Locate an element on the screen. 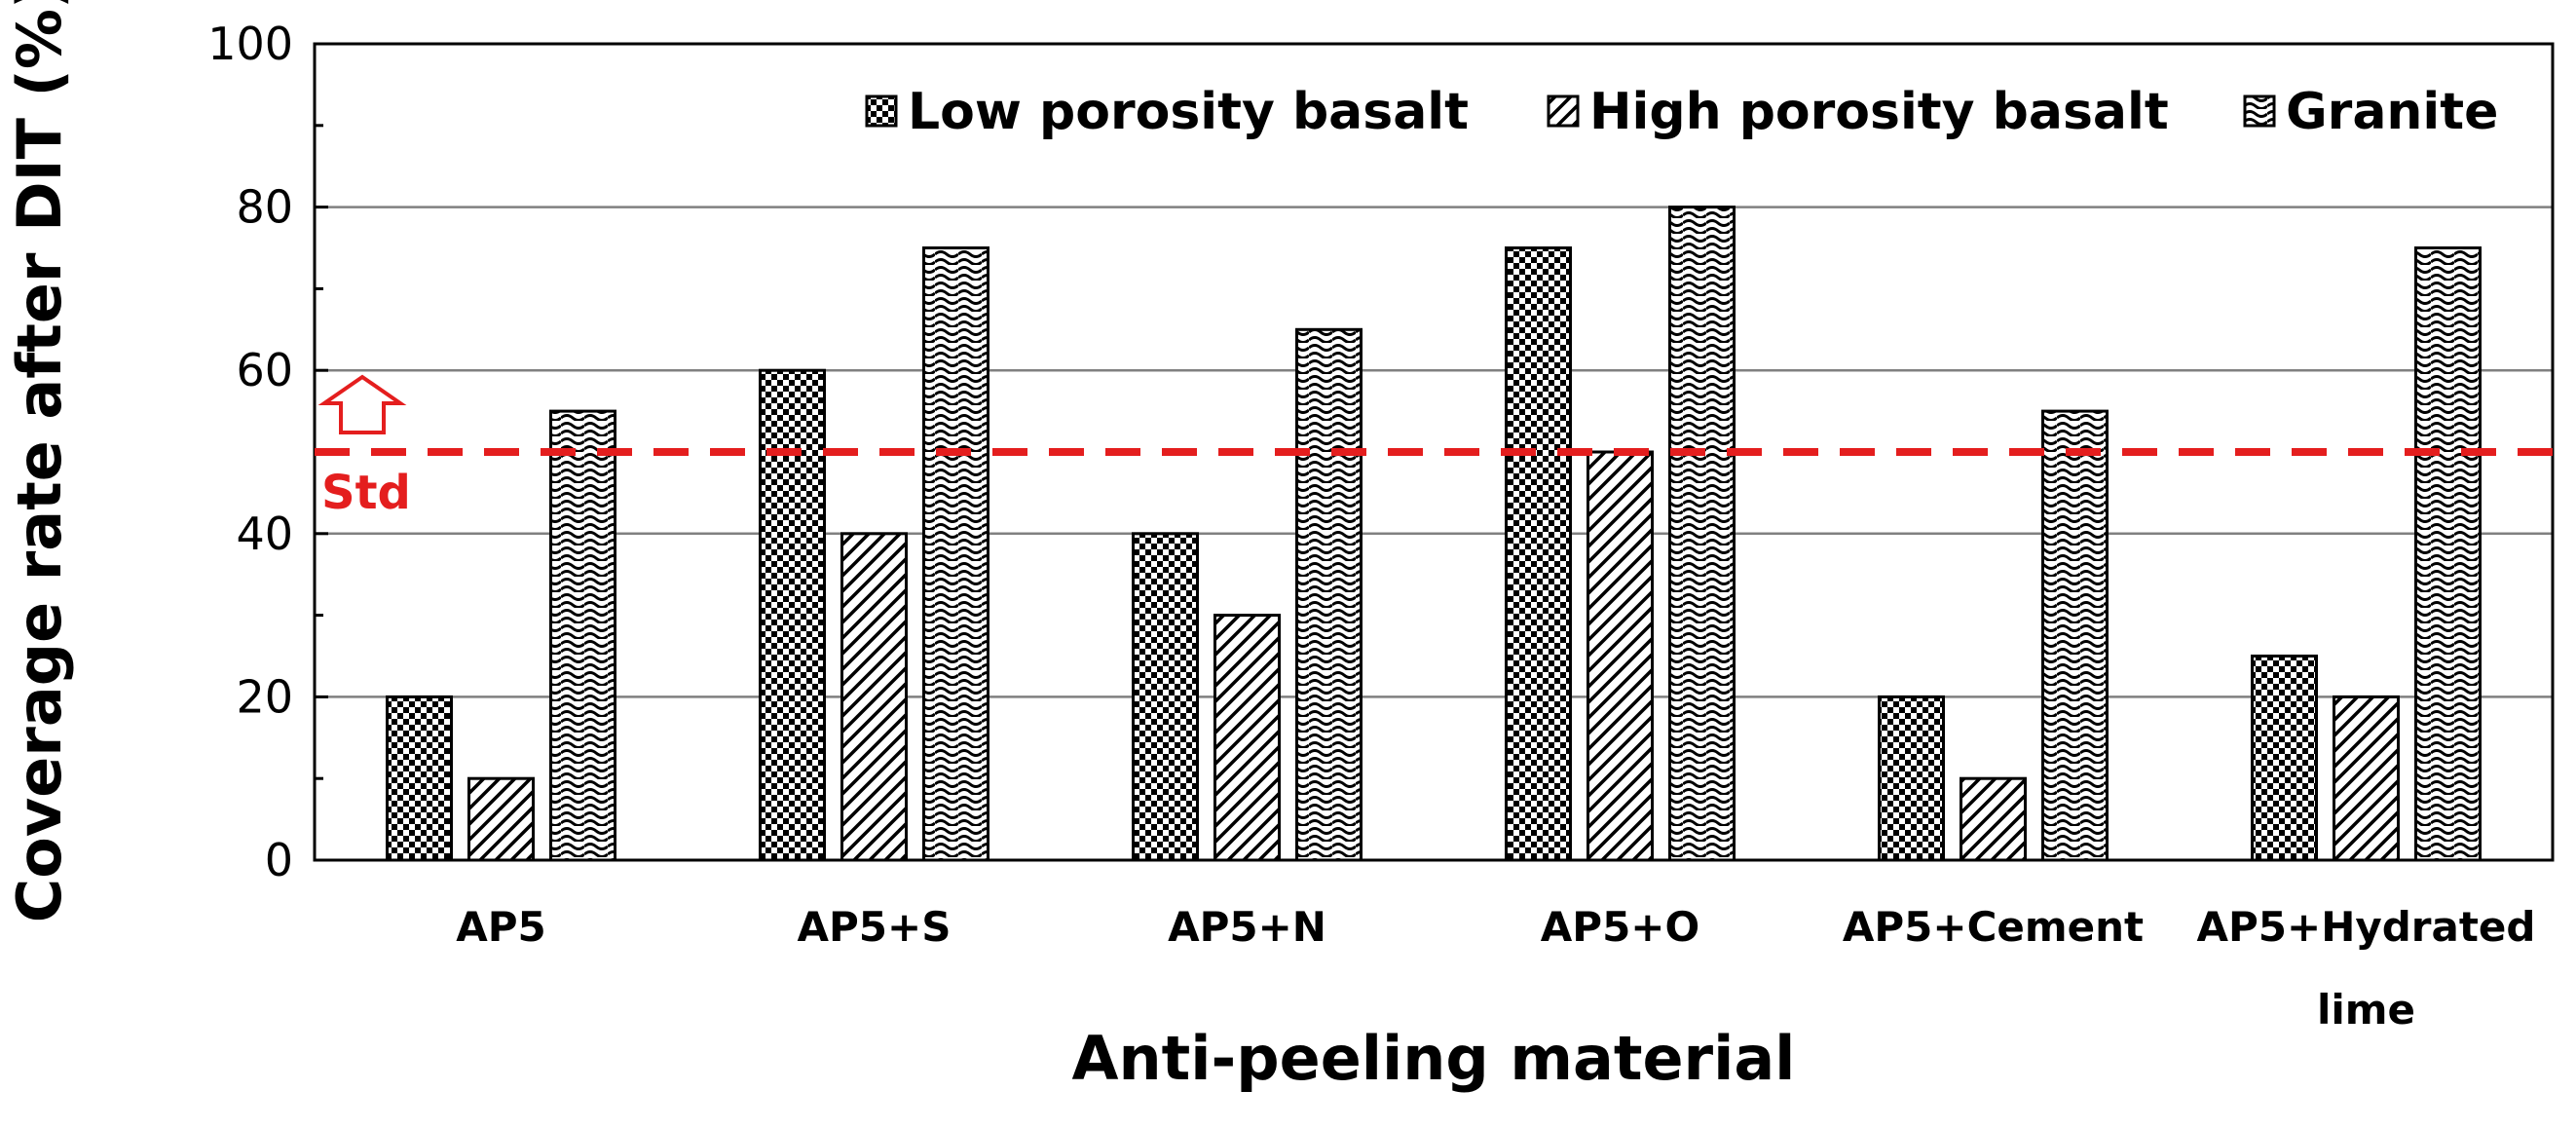  y-tick-label: 80 is located at coordinates (264, 208).